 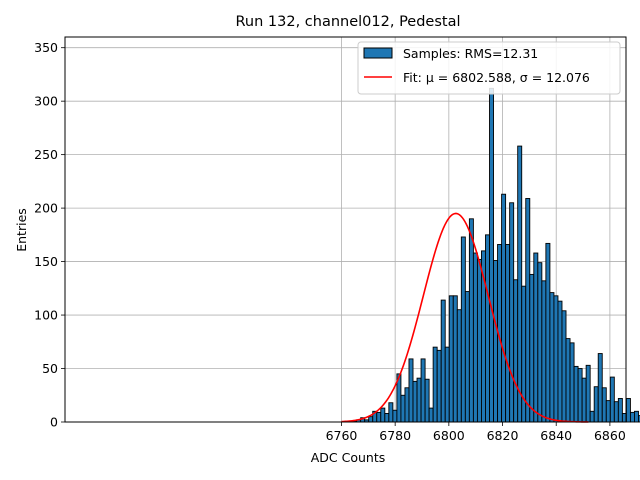 I want to click on legend-histogram-swatch, so click(x=378, y=53).